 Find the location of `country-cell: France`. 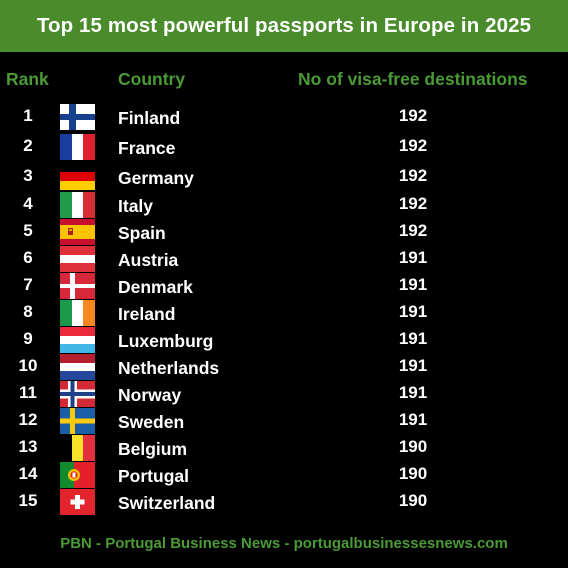

country-cell: France is located at coordinates (147, 148).